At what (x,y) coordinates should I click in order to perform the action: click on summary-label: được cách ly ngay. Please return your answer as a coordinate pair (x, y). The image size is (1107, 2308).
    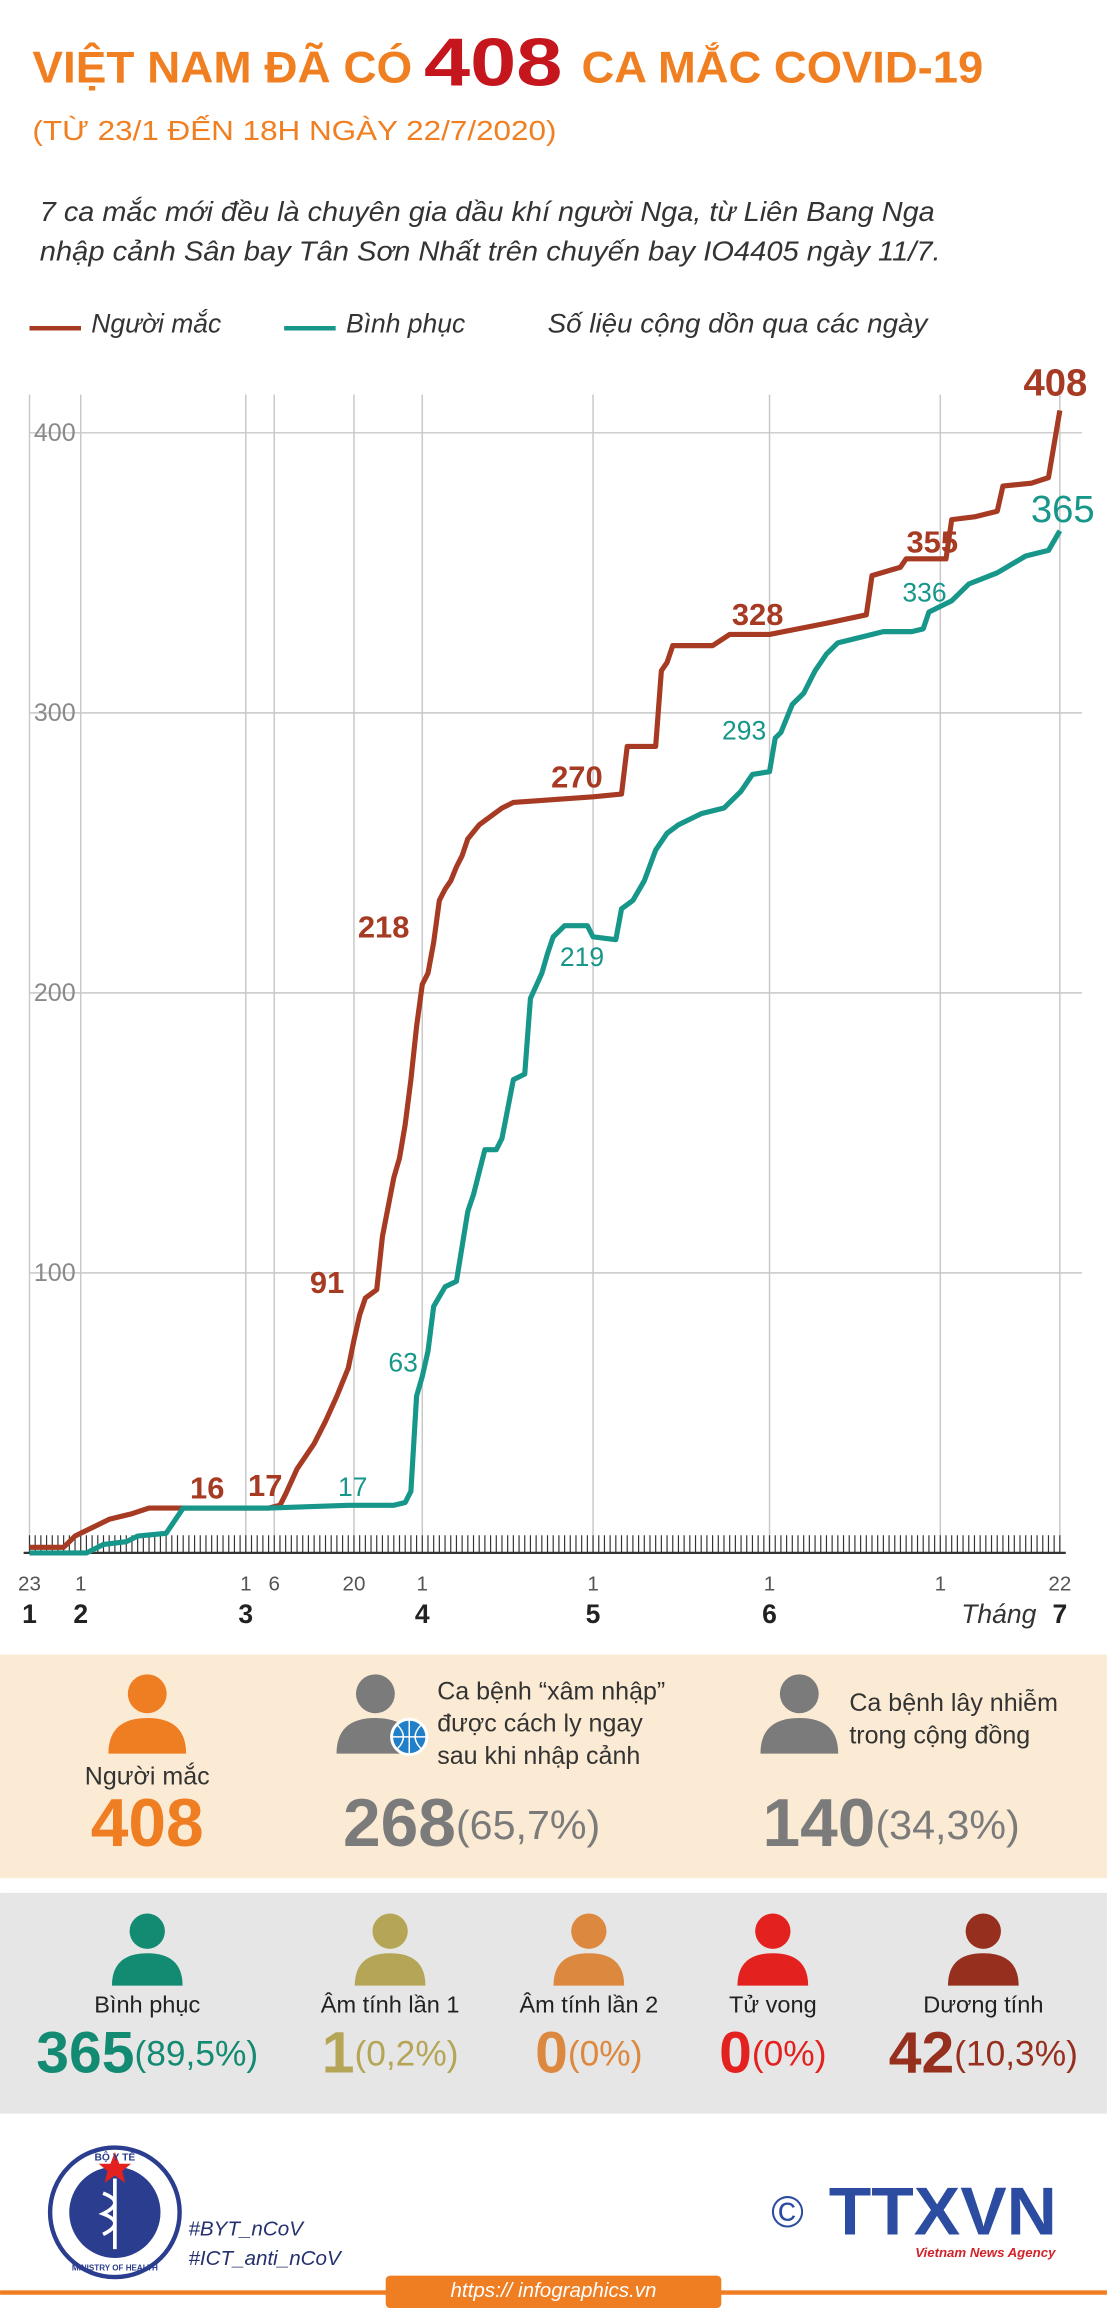
    Looking at the image, I should click on (540, 1724).